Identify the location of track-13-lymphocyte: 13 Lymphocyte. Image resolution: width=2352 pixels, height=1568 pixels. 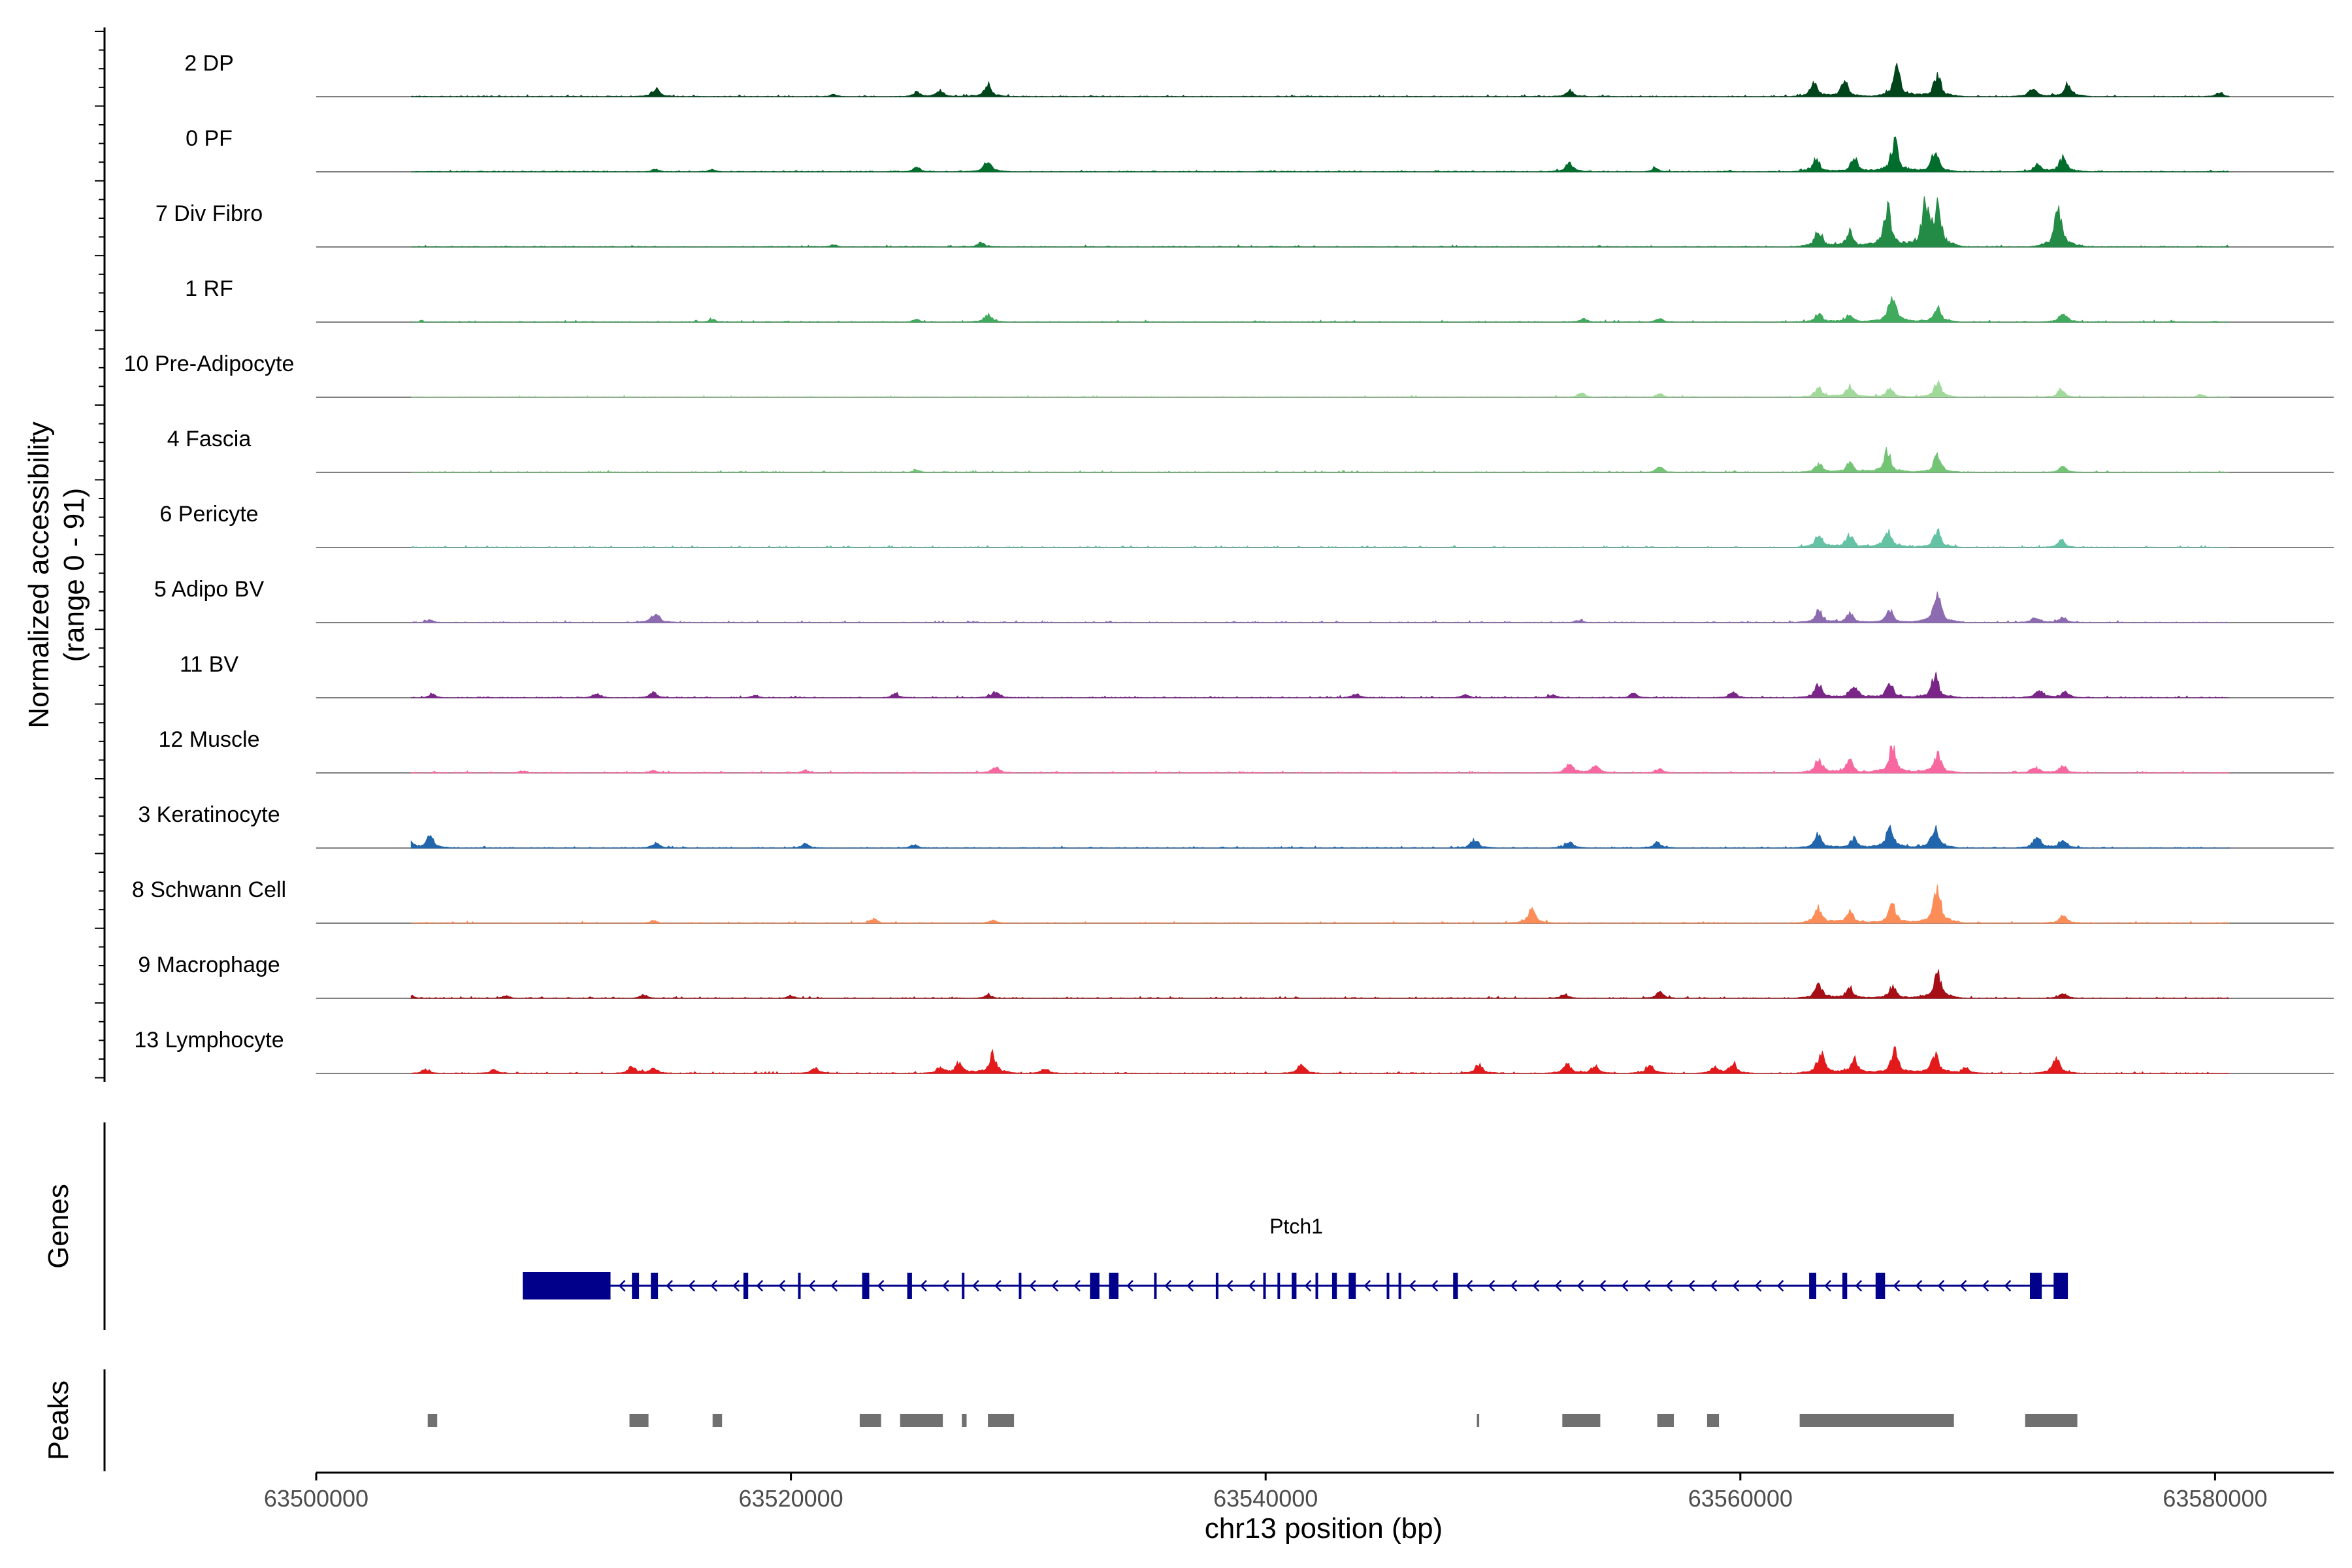
(1234, 1051).